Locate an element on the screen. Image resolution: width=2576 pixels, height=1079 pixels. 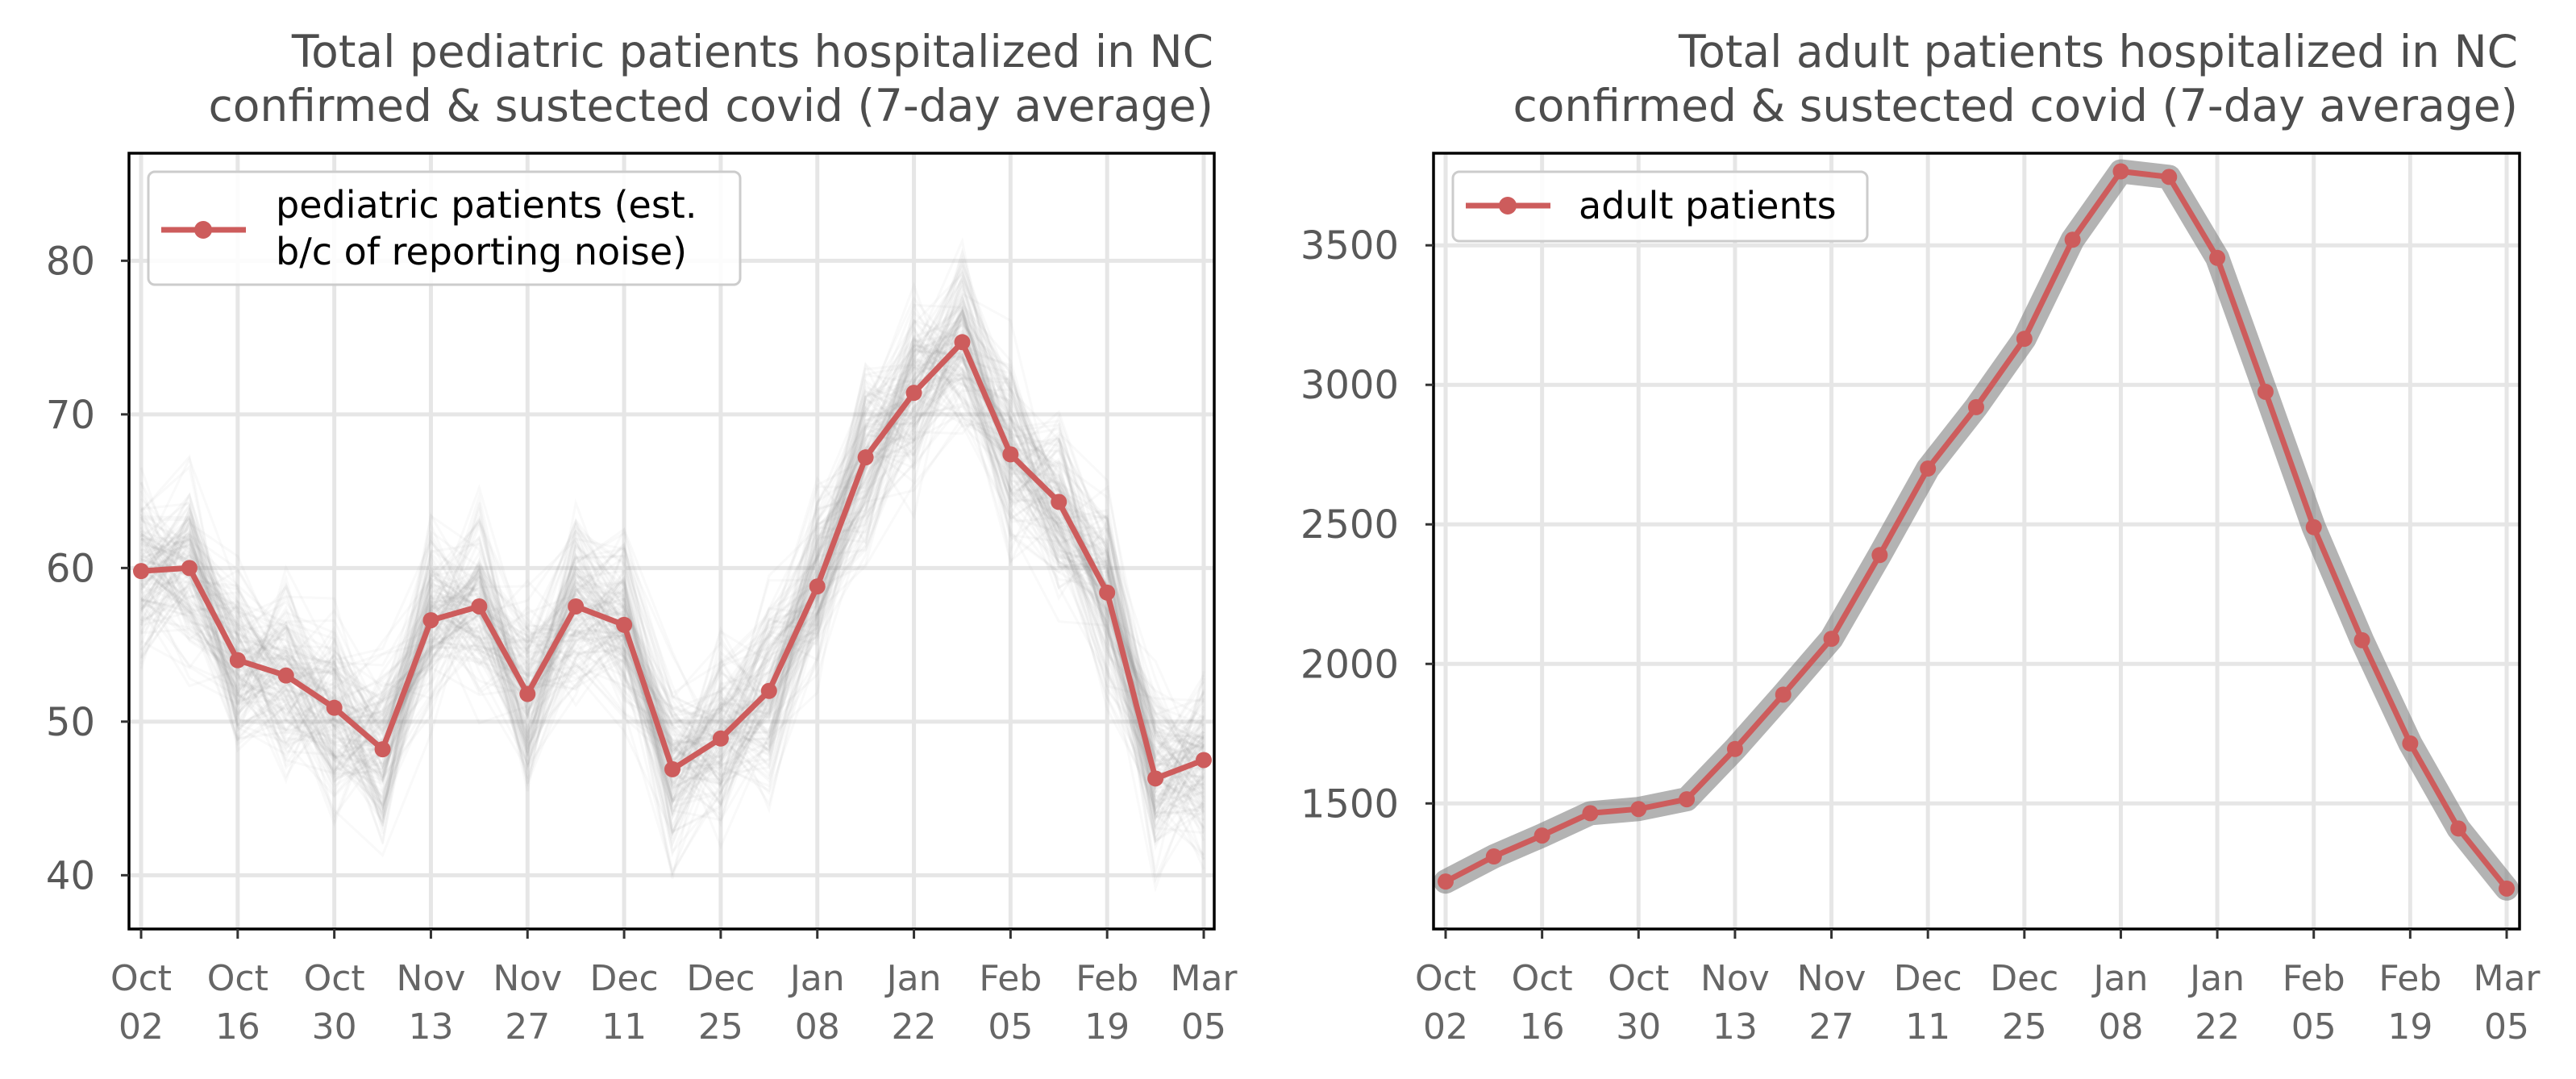
adult-y-tick-label: 1500 is located at coordinates (1350, 804).